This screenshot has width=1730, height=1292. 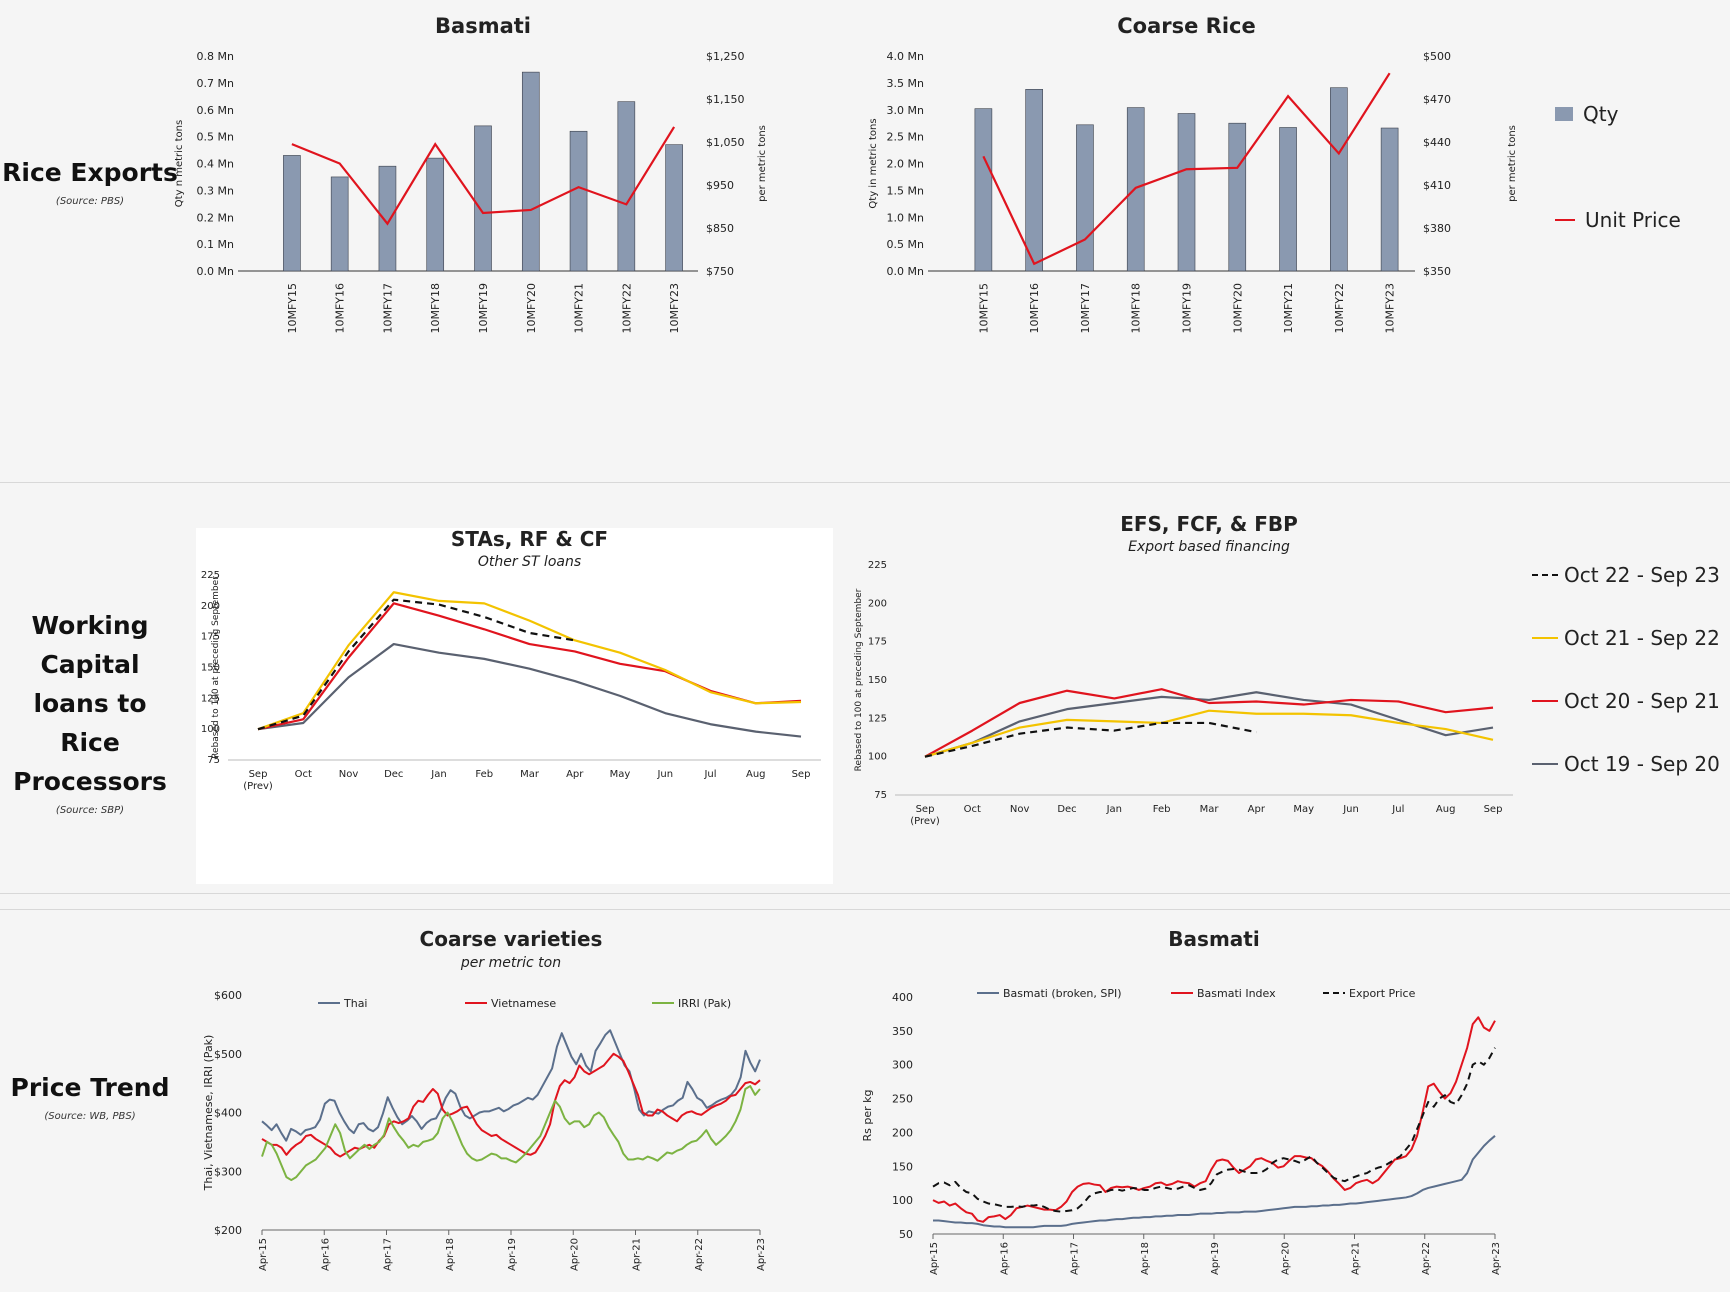 What do you see at coordinates (208, 1113) in the screenshot?
I see `y-axis-label: Thai, Vietnamese, IRRI (Pak)` at bounding box center [208, 1113].